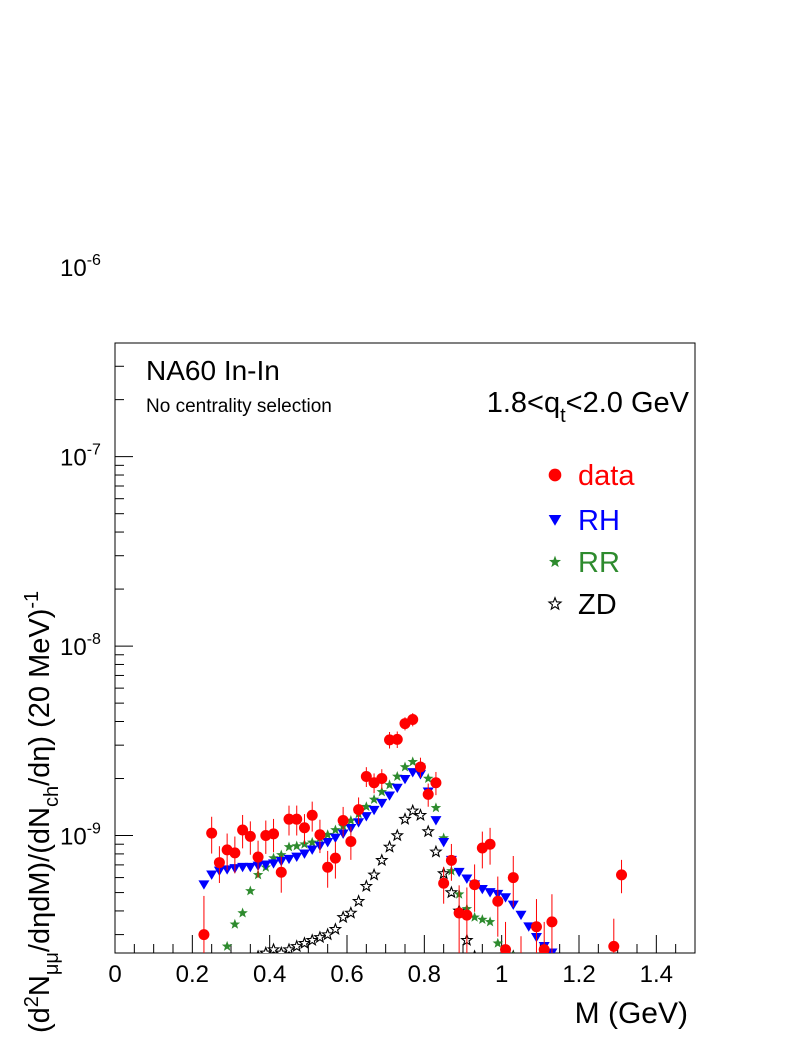 The width and height of the screenshot is (809, 1047). What do you see at coordinates (40, 879) in the screenshot?
I see `y-label-part3: /dηdM)/(dN` at bounding box center [40, 879].